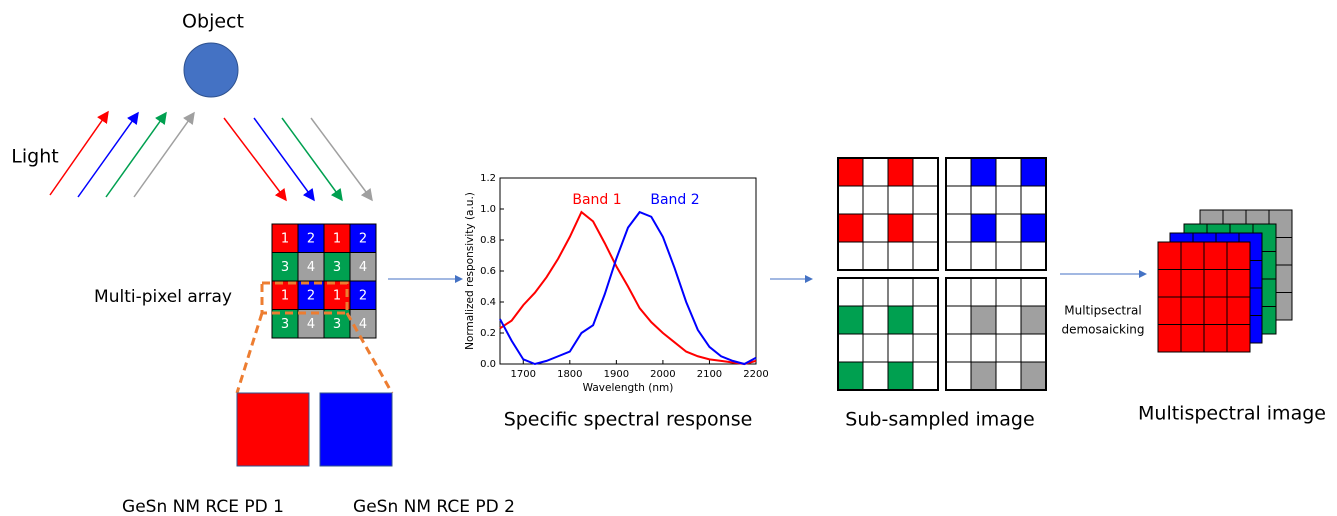  I want to click on x-tick-label: 1700, so click(523, 374).